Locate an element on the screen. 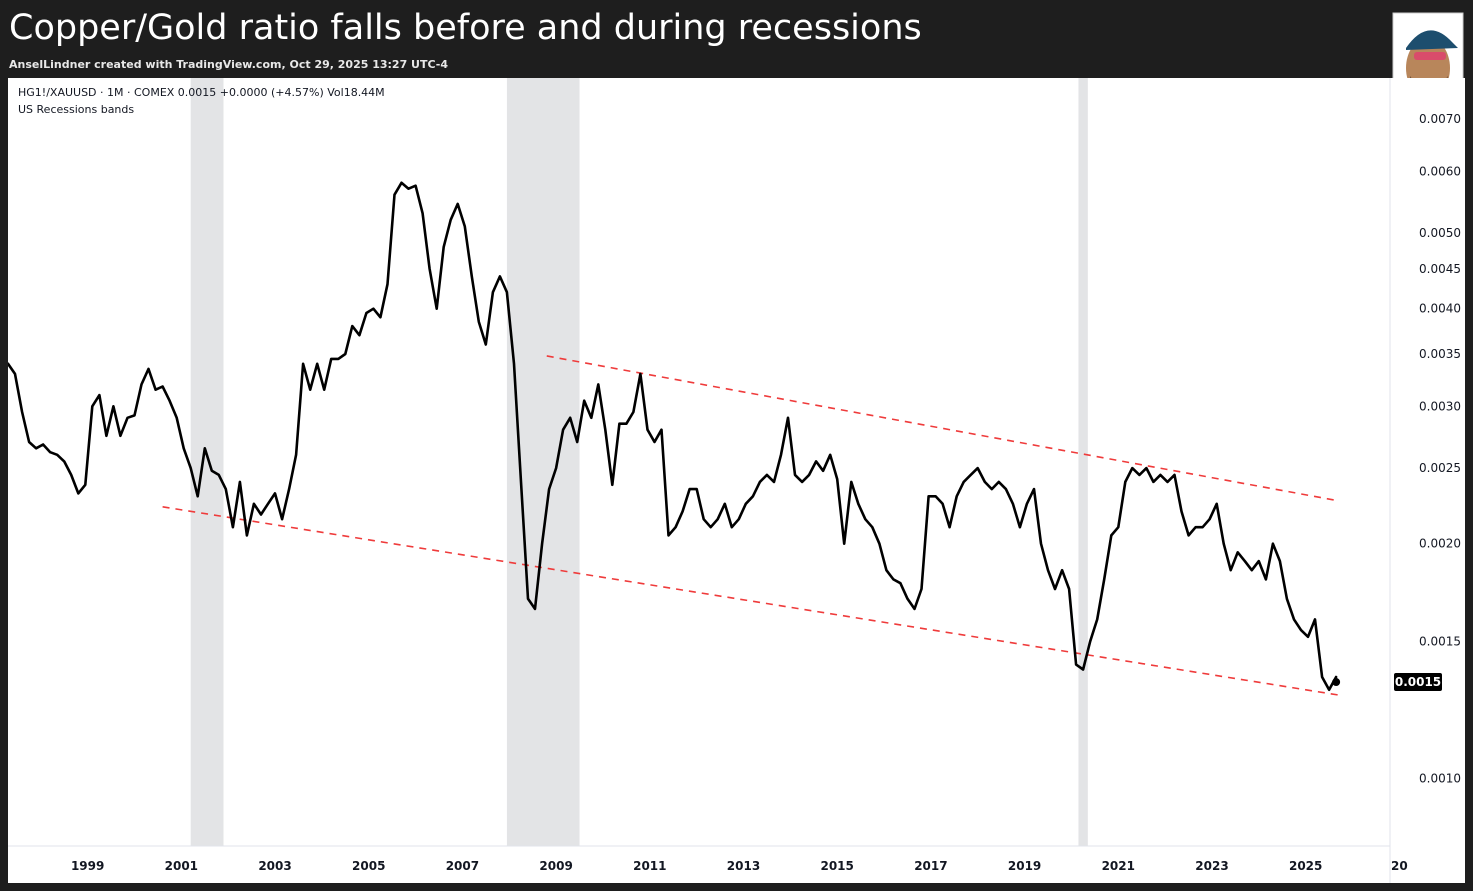 The height and width of the screenshot is (891, 1473). last-value-label: 0.0015 is located at coordinates (1418, 682).